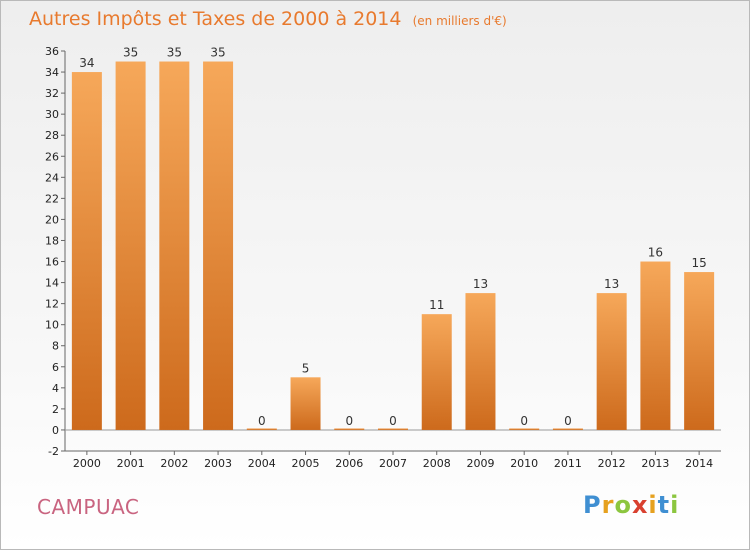  I want to click on logo-letter: P, so click(592, 505).